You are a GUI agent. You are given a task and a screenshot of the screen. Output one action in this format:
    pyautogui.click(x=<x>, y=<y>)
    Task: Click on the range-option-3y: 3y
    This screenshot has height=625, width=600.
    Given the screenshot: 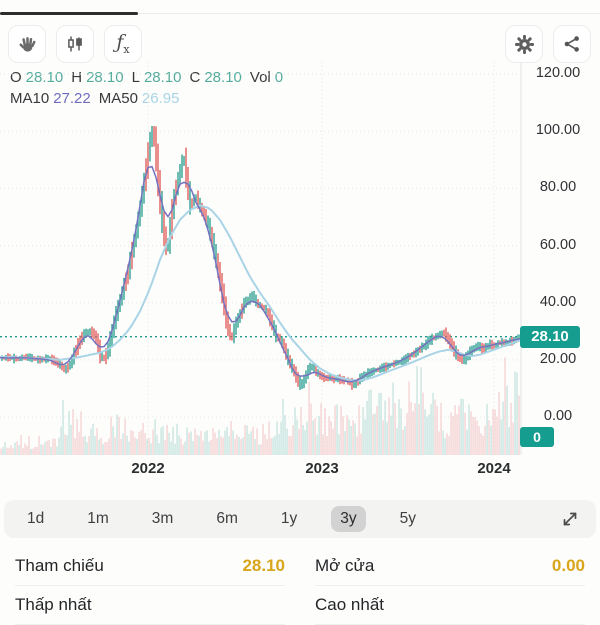 What is the action you would take?
    pyautogui.click(x=348, y=519)
    